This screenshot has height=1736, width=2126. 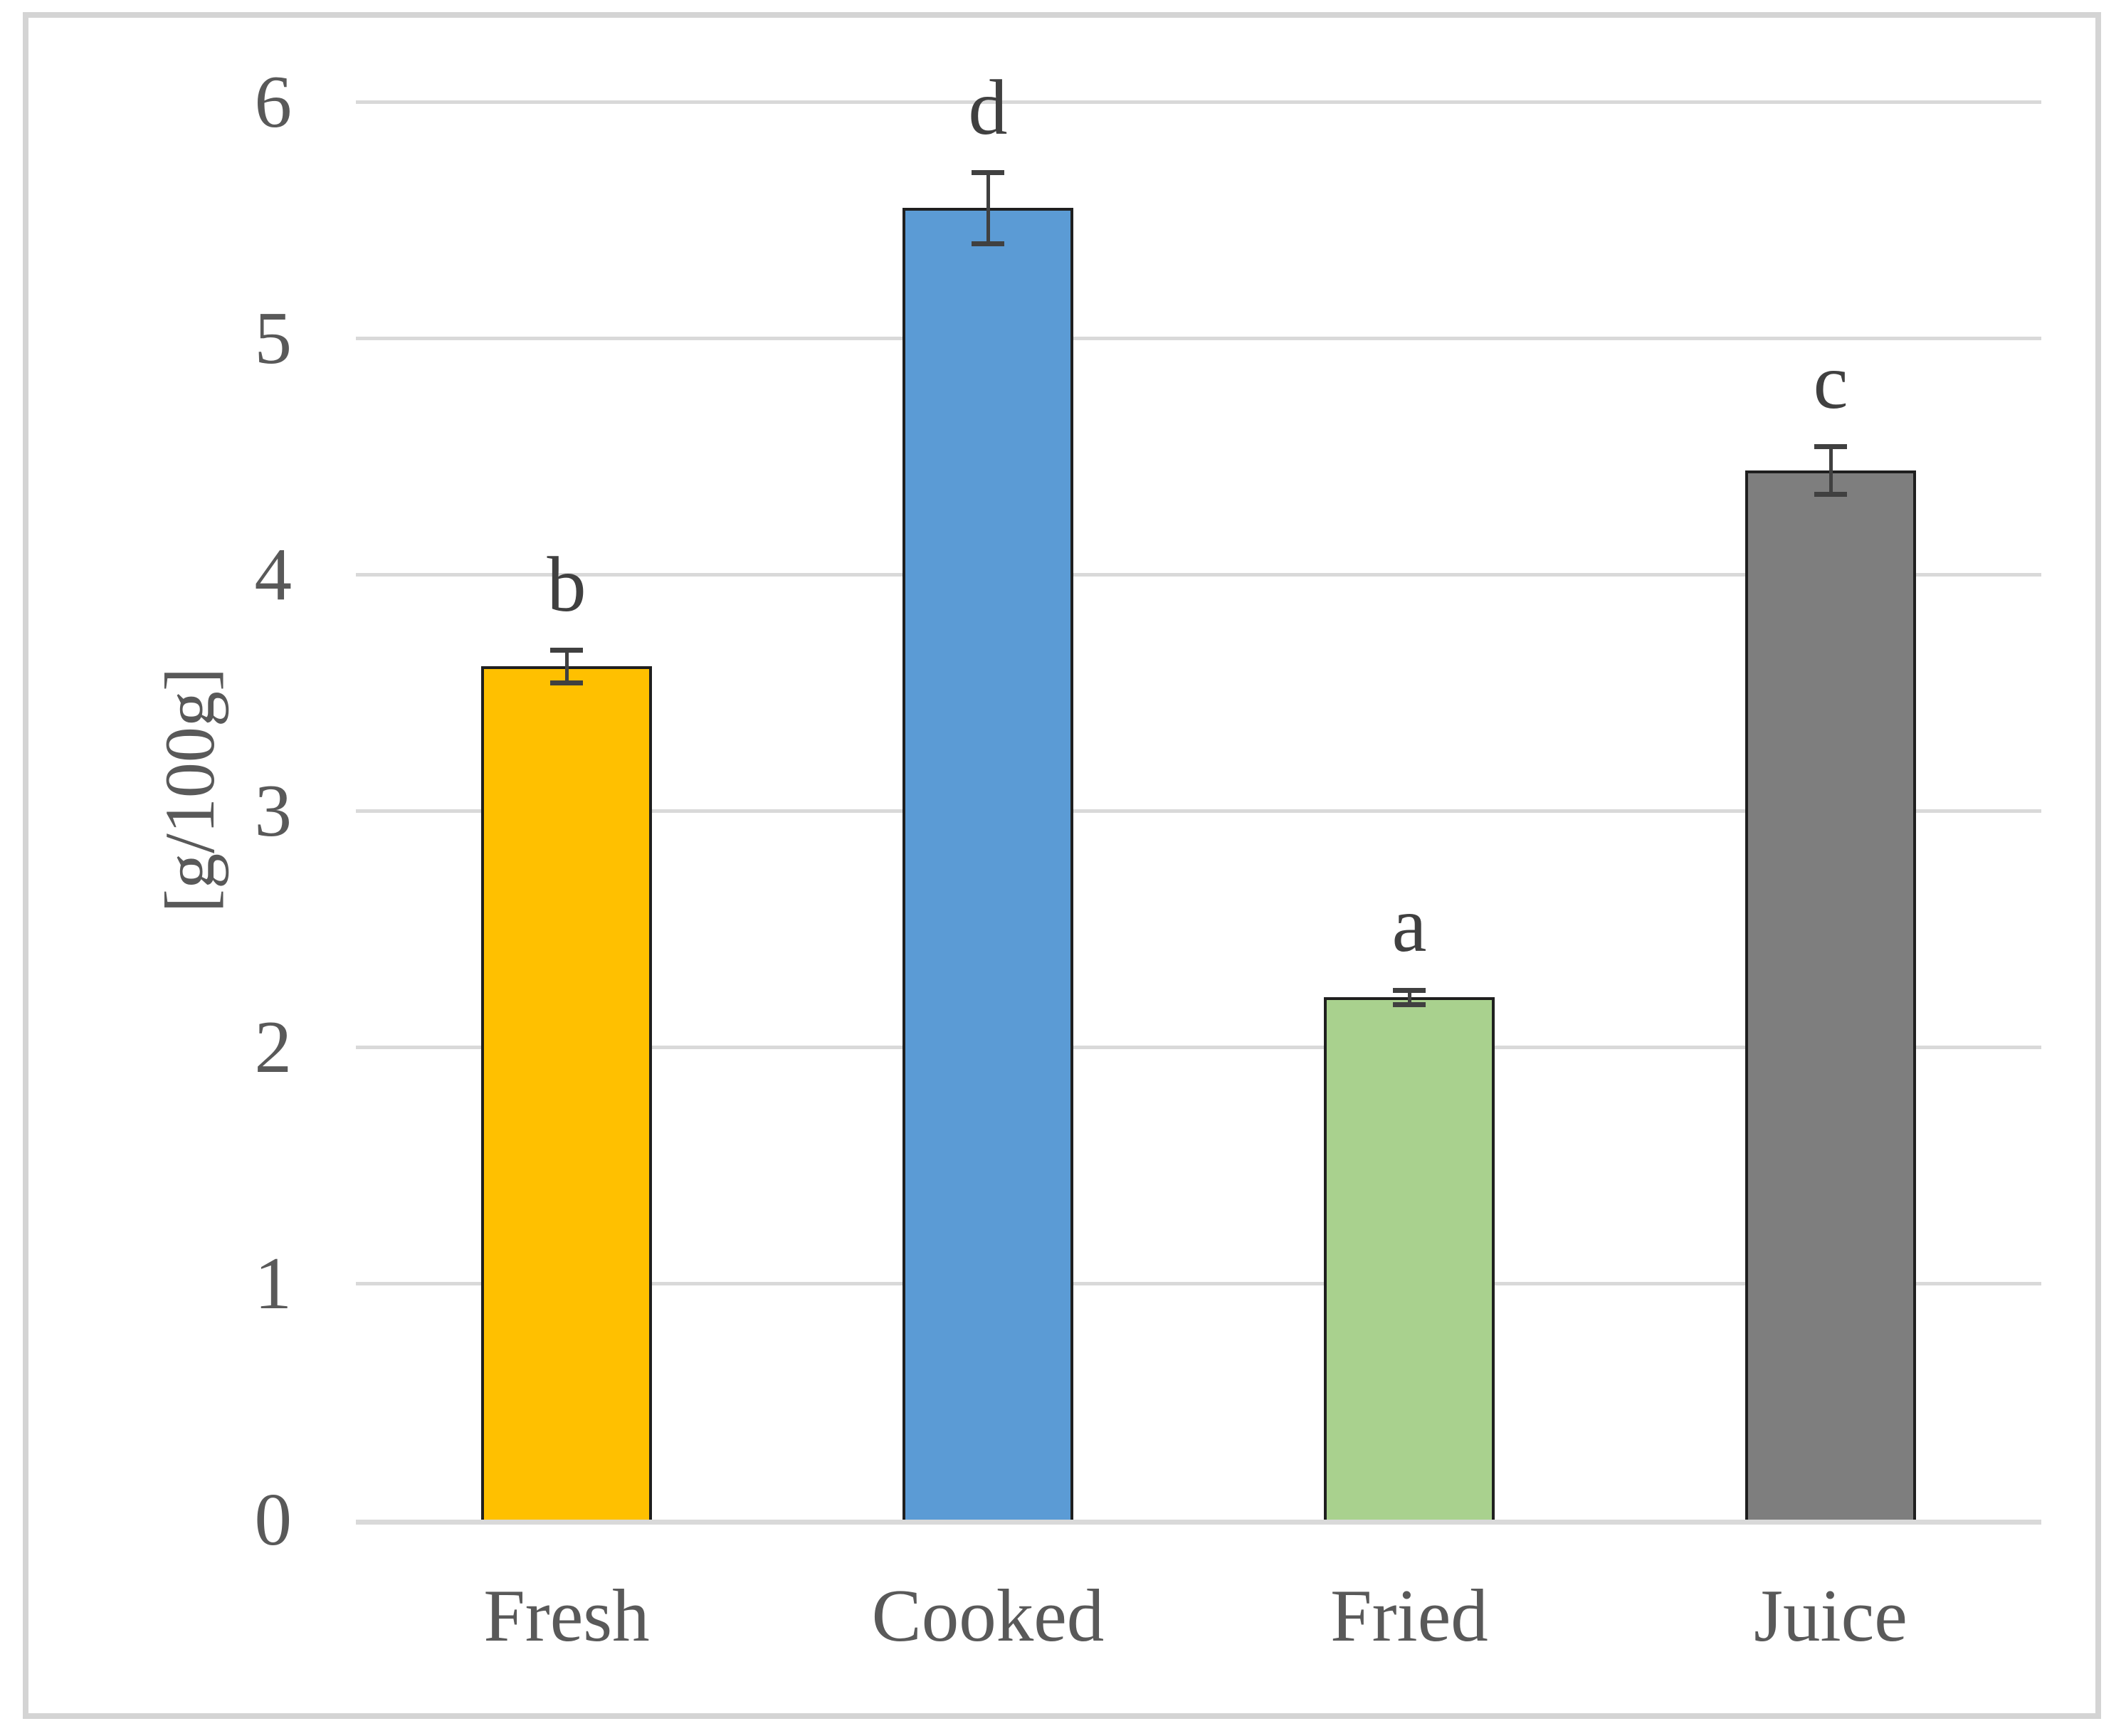 I want to click on error-bar-fresh, so click(x=566, y=667).